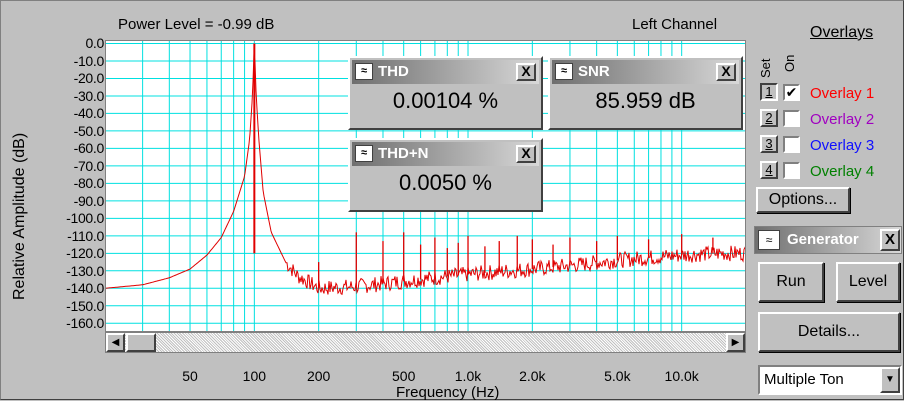 The image size is (904, 401). Describe the element at coordinates (254, 376) in the screenshot. I see `x-tick-label: 100` at that location.